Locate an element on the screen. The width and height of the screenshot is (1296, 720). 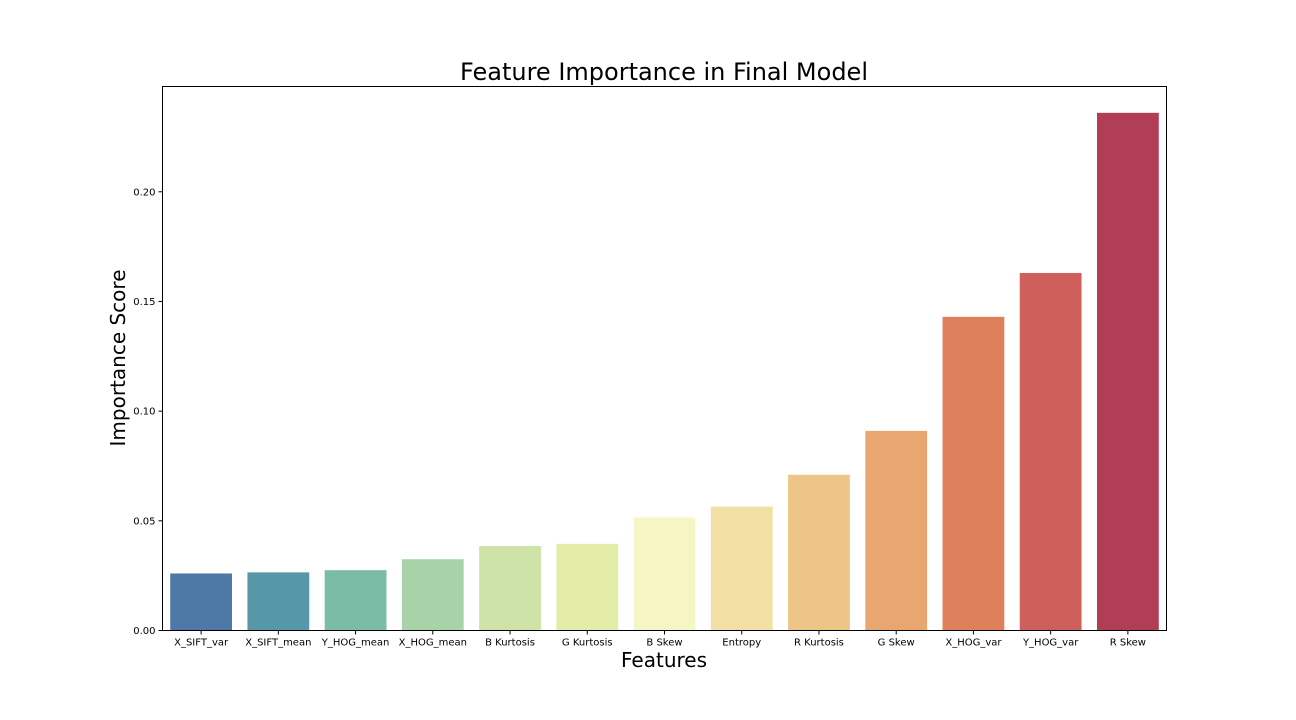
y-axis-ticks: 0.00 0.05 0.10 0.15 0.20 is located at coordinates (148, 412).